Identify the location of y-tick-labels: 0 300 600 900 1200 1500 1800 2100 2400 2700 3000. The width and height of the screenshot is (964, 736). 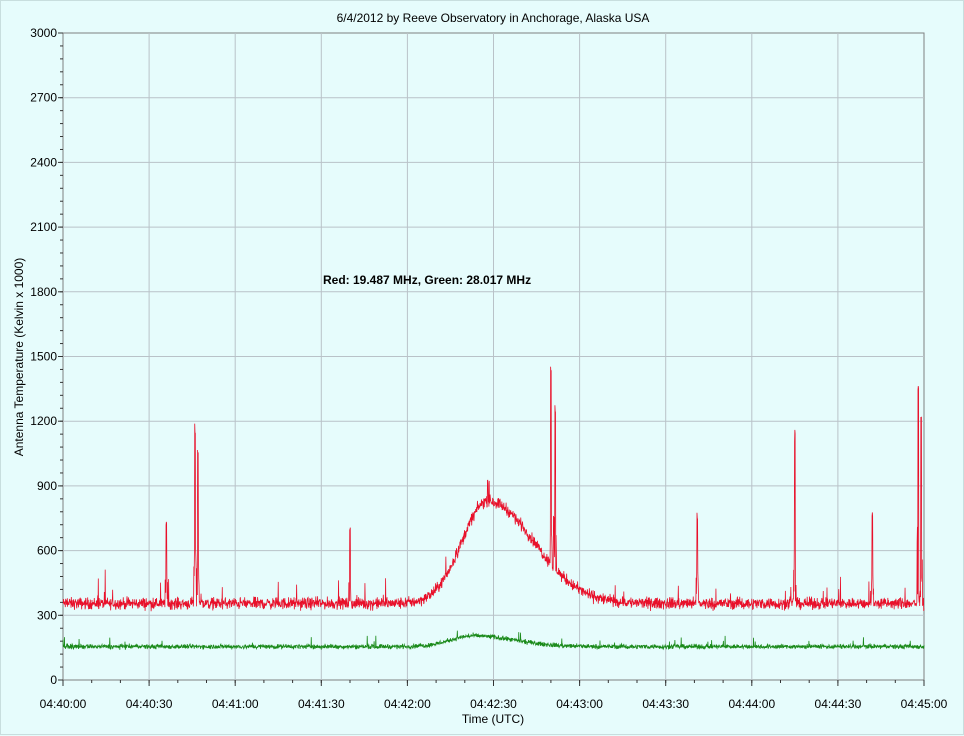
(43, 356).